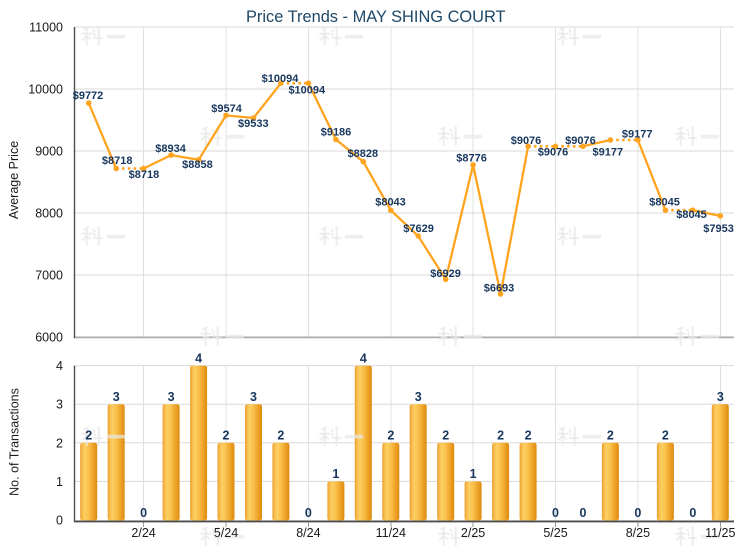 This screenshot has height=550, width=740. What do you see at coordinates (555, 533) in the screenshot?
I see `svg-text: 5/25` at bounding box center [555, 533].